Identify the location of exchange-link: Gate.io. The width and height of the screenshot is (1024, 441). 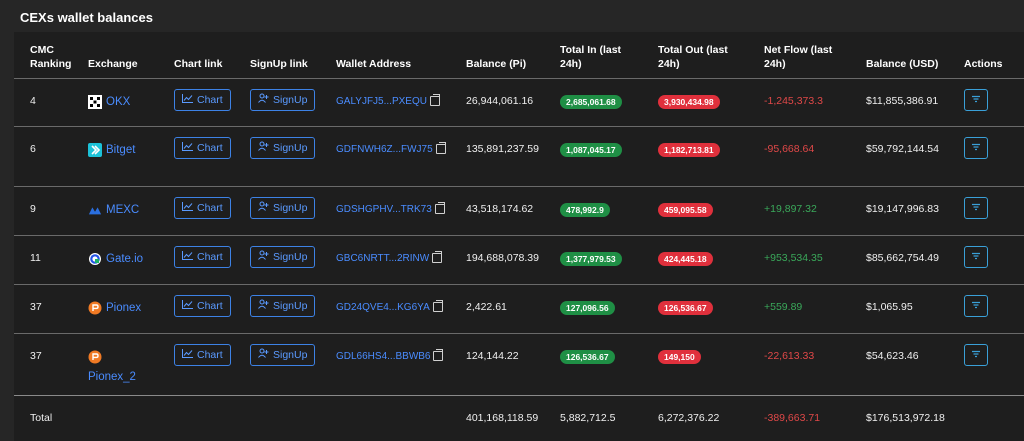
(131, 259).